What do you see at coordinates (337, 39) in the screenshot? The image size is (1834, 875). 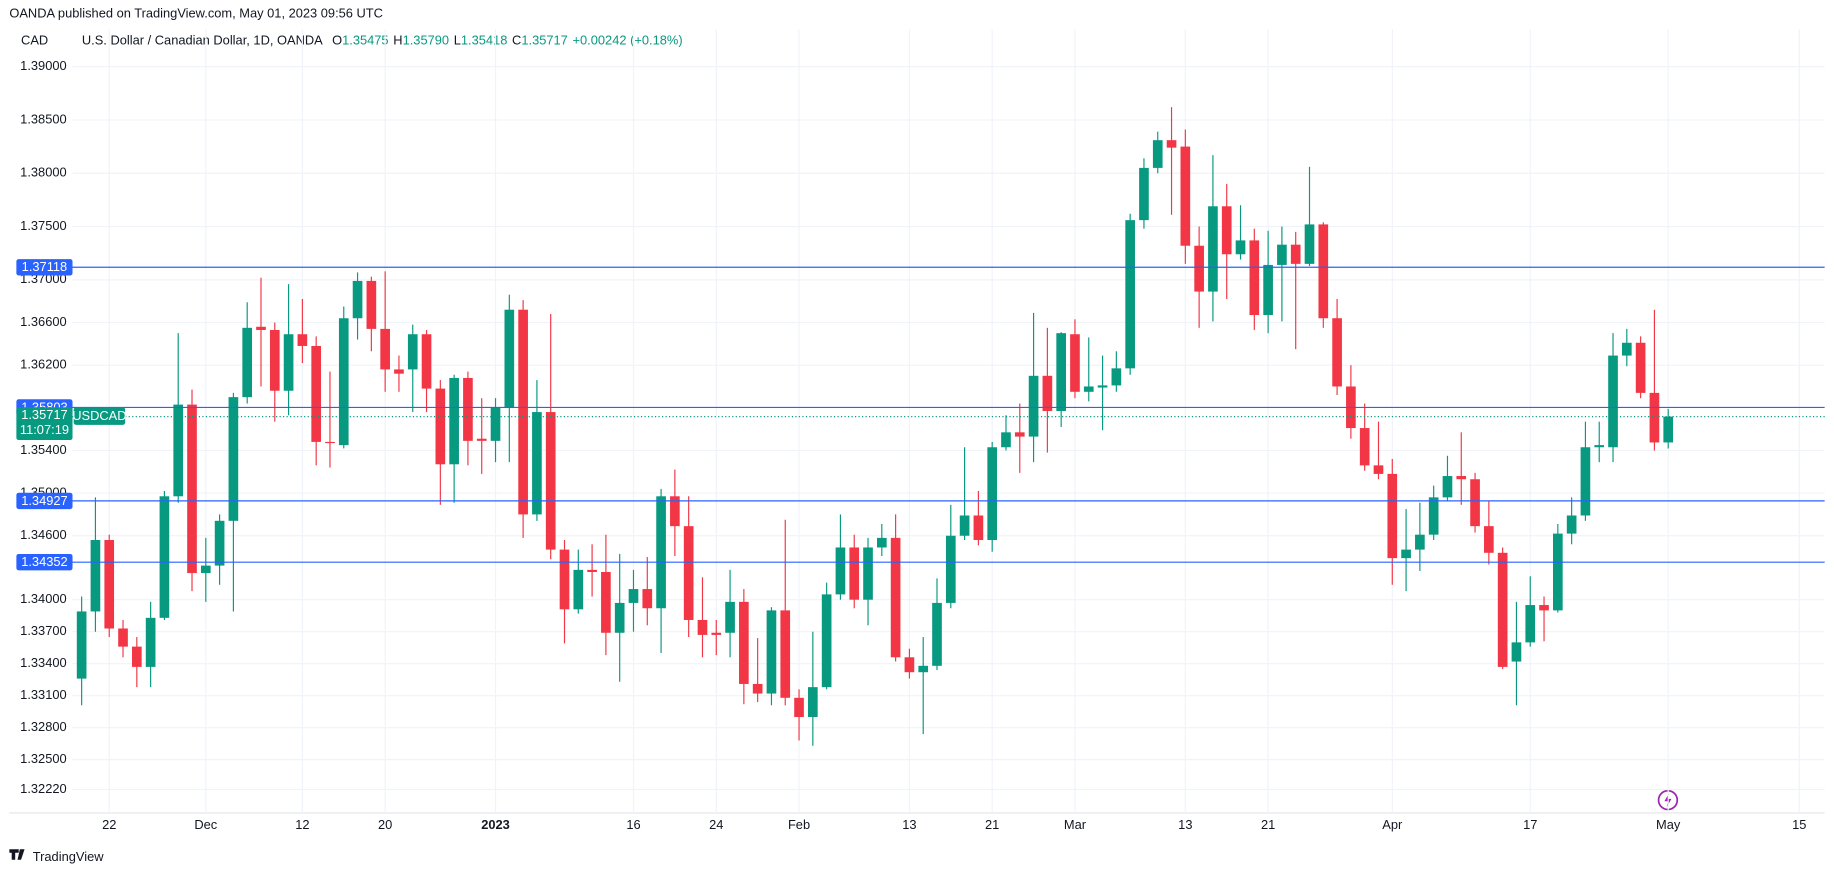 I see `legend-key: O` at bounding box center [337, 39].